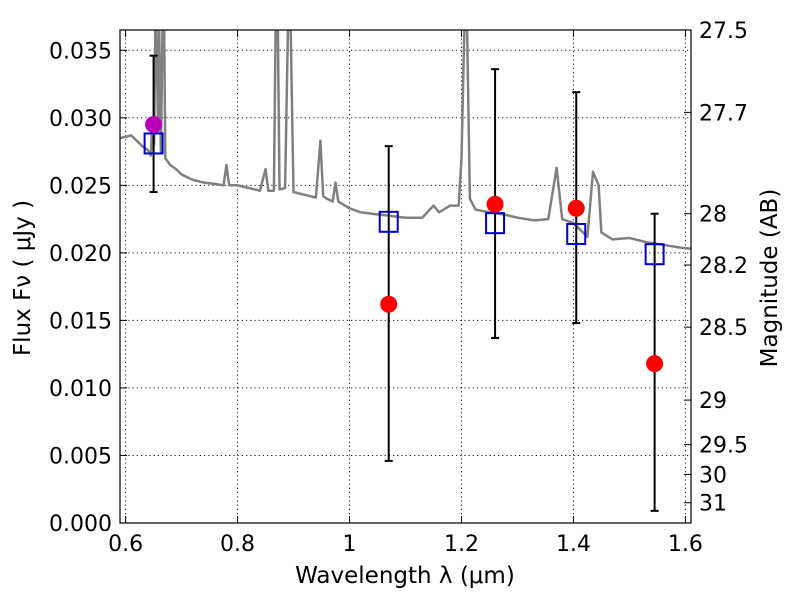 The height and width of the screenshot is (600, 800). Describe the element at coordinates (713, 504) in the screenshot. I see `right-tick-label: 31` at that location.